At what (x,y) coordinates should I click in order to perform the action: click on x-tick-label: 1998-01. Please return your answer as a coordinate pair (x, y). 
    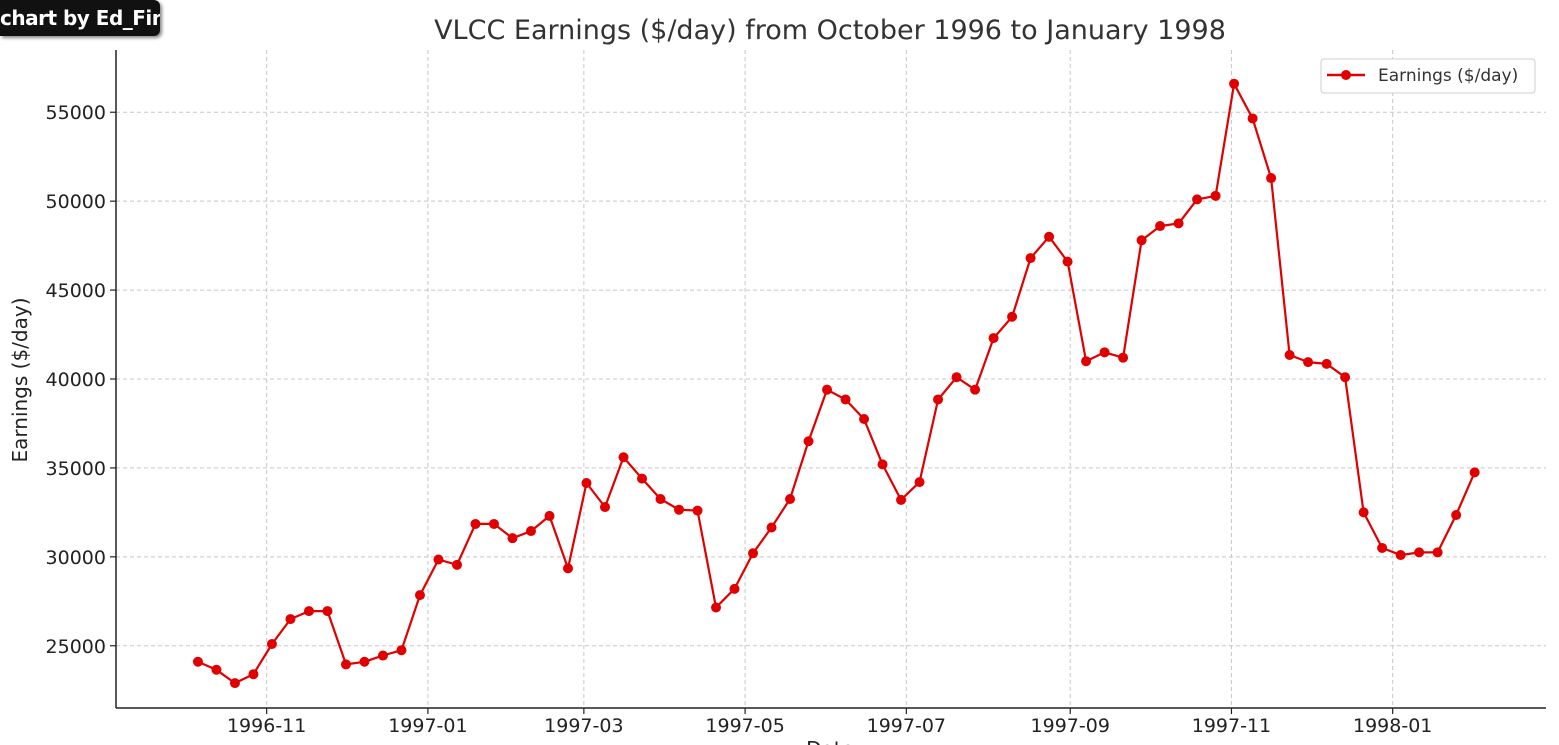
    Looking at the image, I should click on (1392, 726).